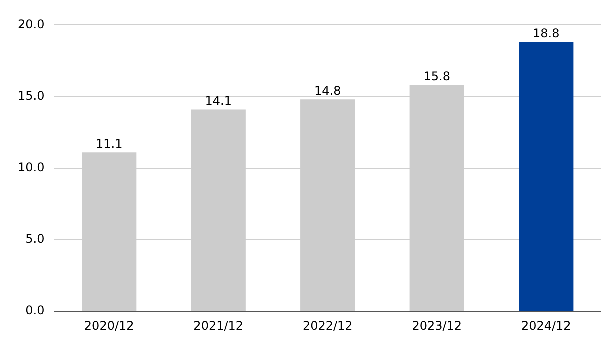 The image size is (615, 345). What do you see at coordinates (437, 325) in the screenshot?
I see `x-tick-label: 2023/12` at bounding box center [437, 325].